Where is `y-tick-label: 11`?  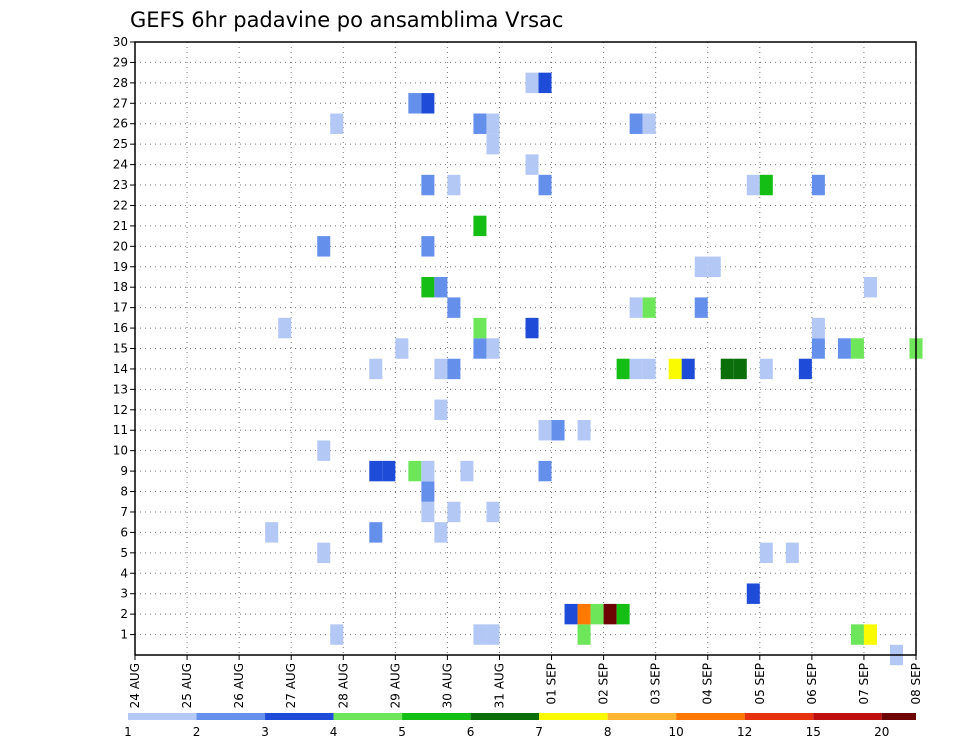 y-tick-label: 11 is located at coordinates (120, 430).